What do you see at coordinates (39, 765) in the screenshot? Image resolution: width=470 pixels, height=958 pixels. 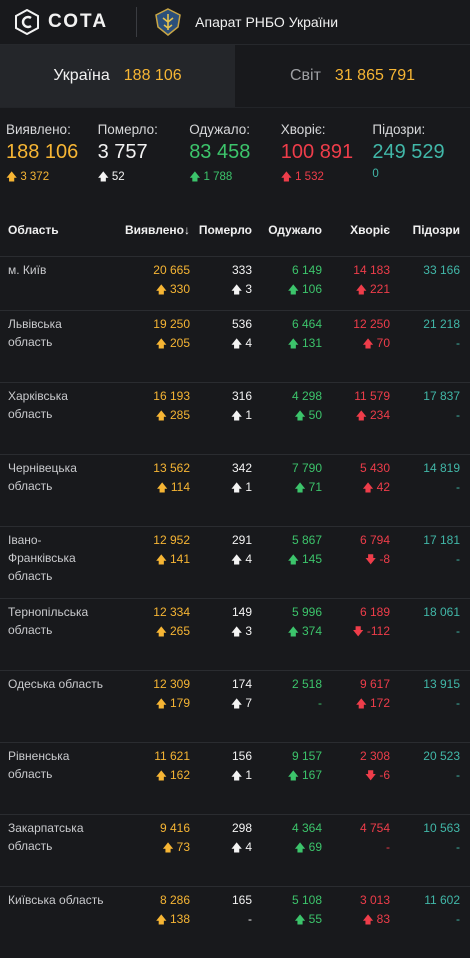 I see `region-name: Рівненська область` at bounding box center [39, 765].